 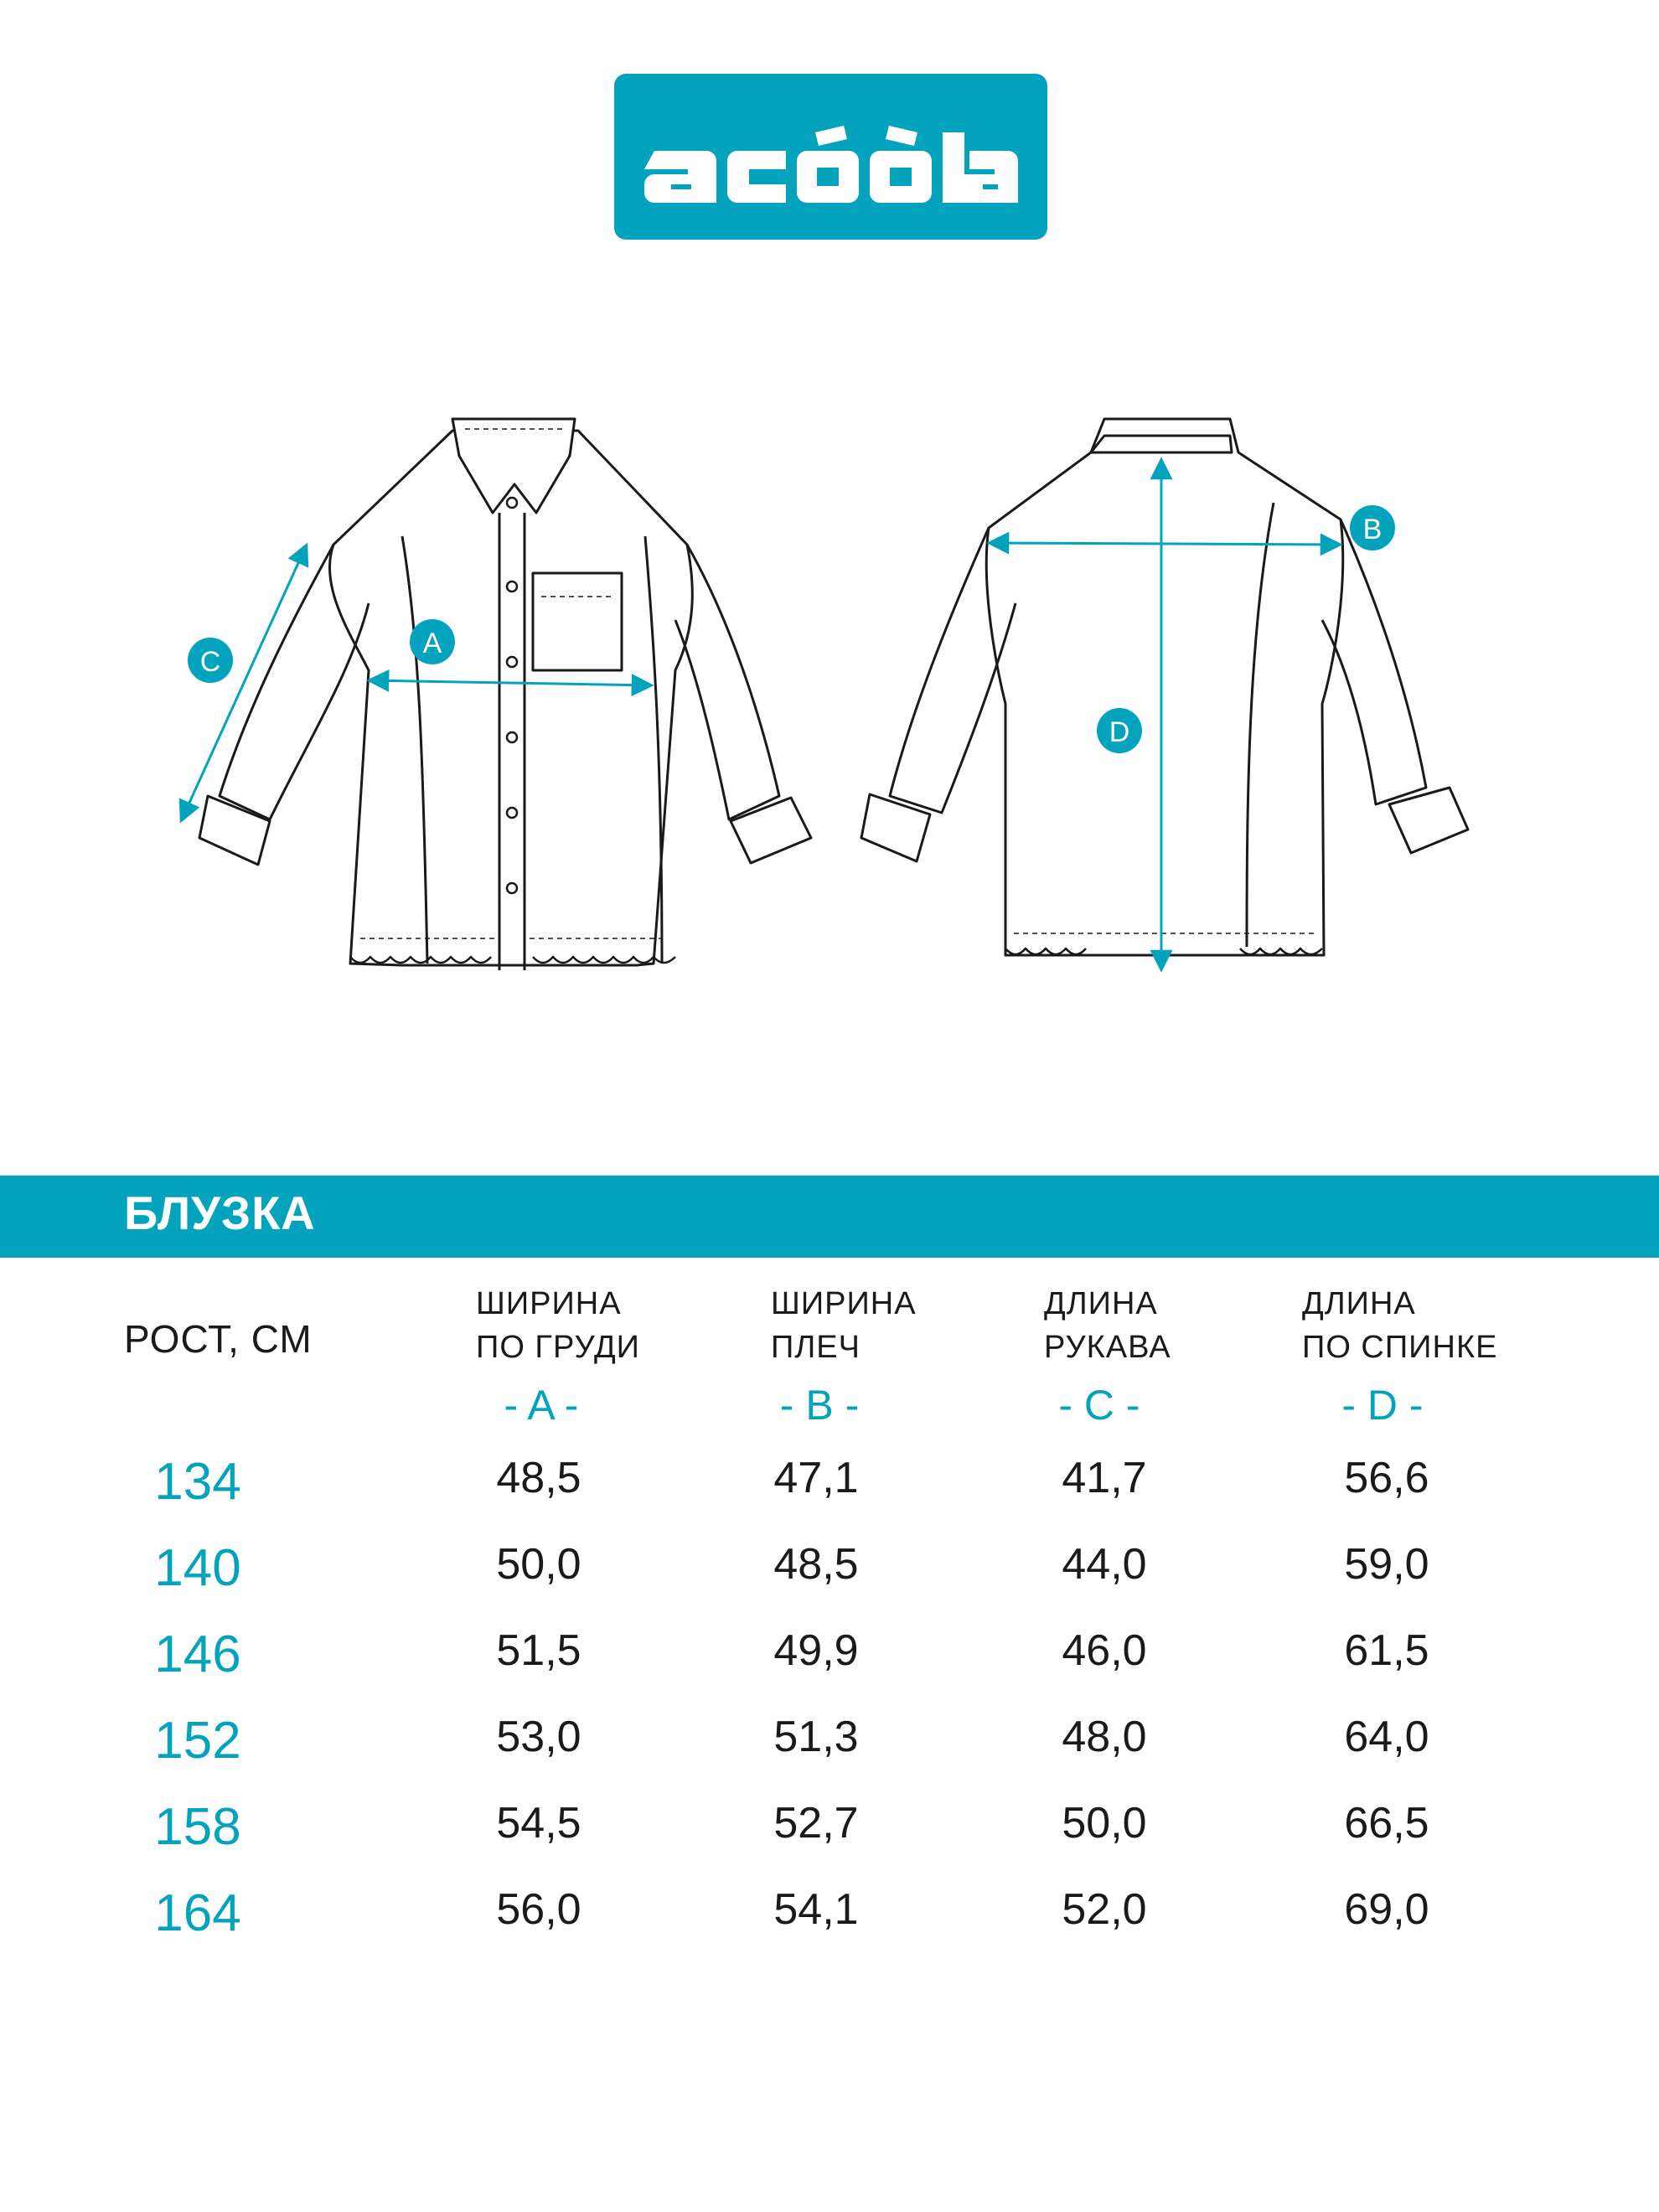 I want to click on column-code-c: - C -, so click(x=1099, y=1405).